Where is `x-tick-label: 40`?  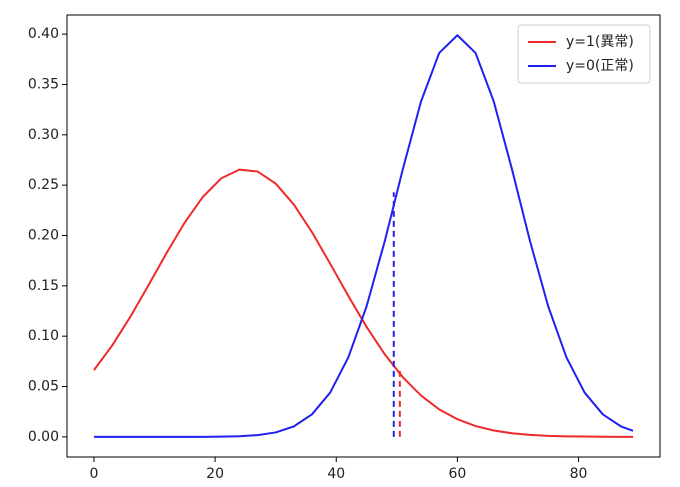
x-tick-label: 40 is located at coordinates (336, 474).